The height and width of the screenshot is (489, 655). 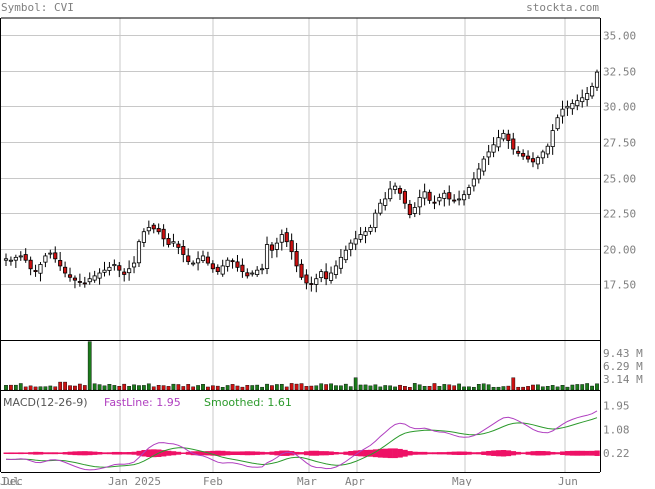 What do you see at coordinates (562, 7) in the screenshot?
I see `brand-label: stockta.com` at bounding box center [562, 7].